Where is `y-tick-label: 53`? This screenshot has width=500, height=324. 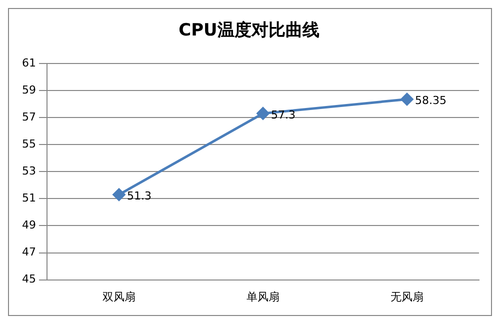
y-tick-label: 53 is located at coordinates (29, 171).